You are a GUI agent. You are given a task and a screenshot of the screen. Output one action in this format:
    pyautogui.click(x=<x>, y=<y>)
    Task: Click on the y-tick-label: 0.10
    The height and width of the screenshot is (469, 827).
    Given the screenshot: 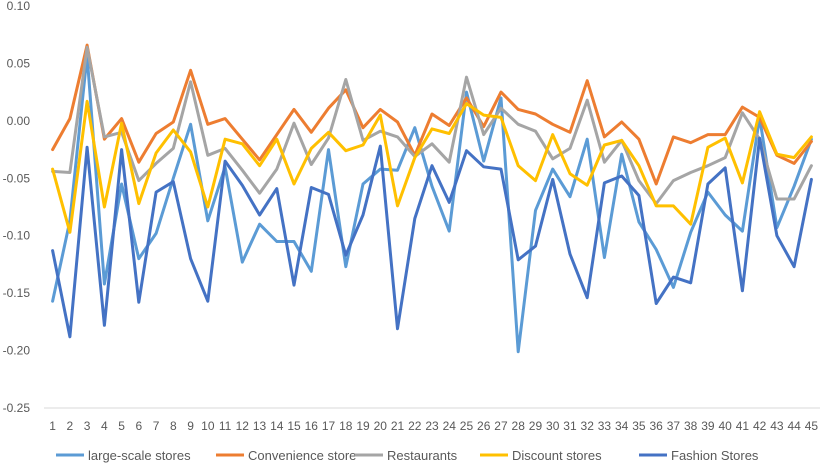 What is the action you would take?
    pyautogui.click(x=19, y=6)
    